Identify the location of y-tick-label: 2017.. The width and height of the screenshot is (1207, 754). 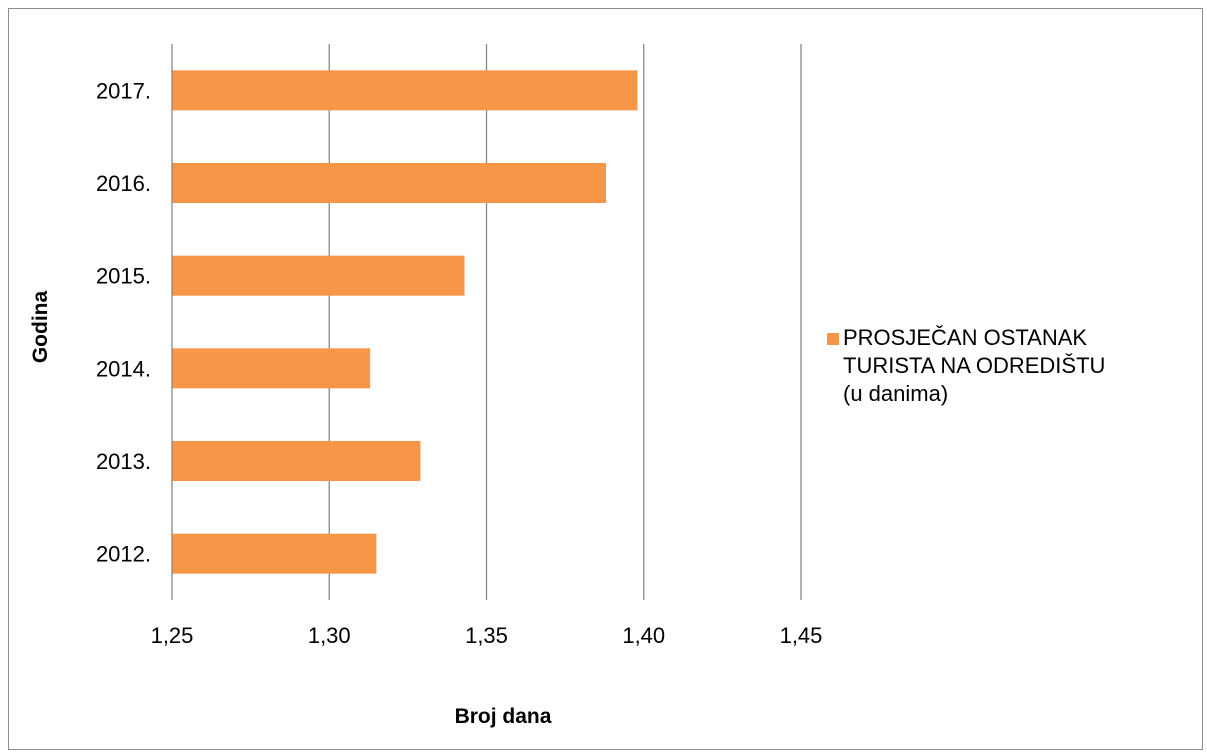
(123, 90).